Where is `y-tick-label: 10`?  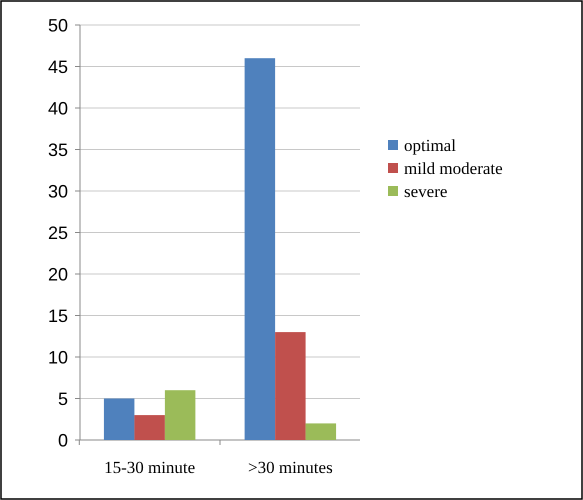
y-tick-label: 10 is located at coordinates (58, 357).